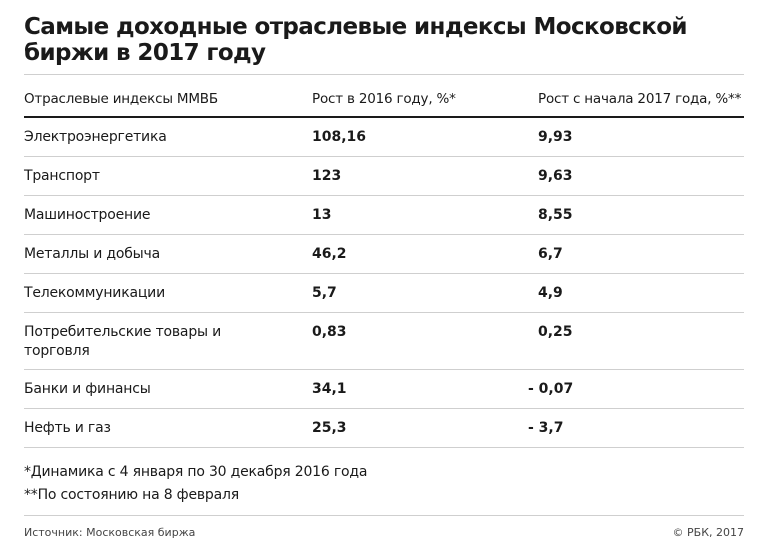 This screenshot has width=768, height=555. What do you see at coordinates (322, 215) in the screenshot?
I see `row-growth-2016: 13` at bounding box center [322, 215].